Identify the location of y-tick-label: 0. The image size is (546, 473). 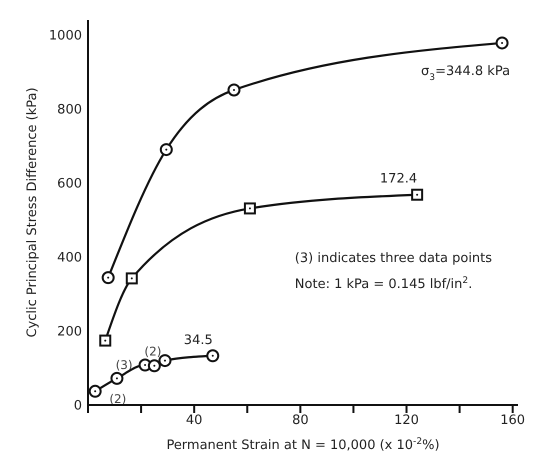
(78, 406).